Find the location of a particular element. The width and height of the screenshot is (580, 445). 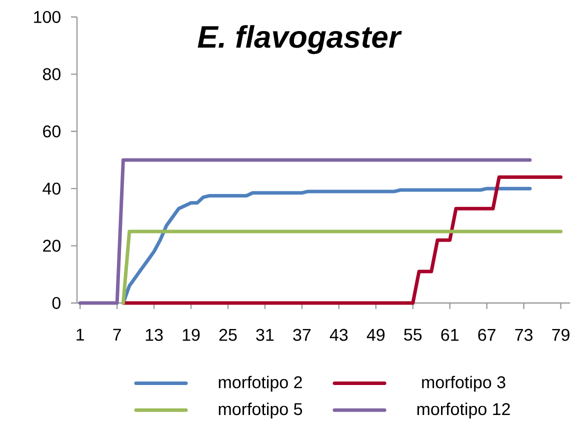

x-tick-label: 25 is located at coordinates (228, 334).